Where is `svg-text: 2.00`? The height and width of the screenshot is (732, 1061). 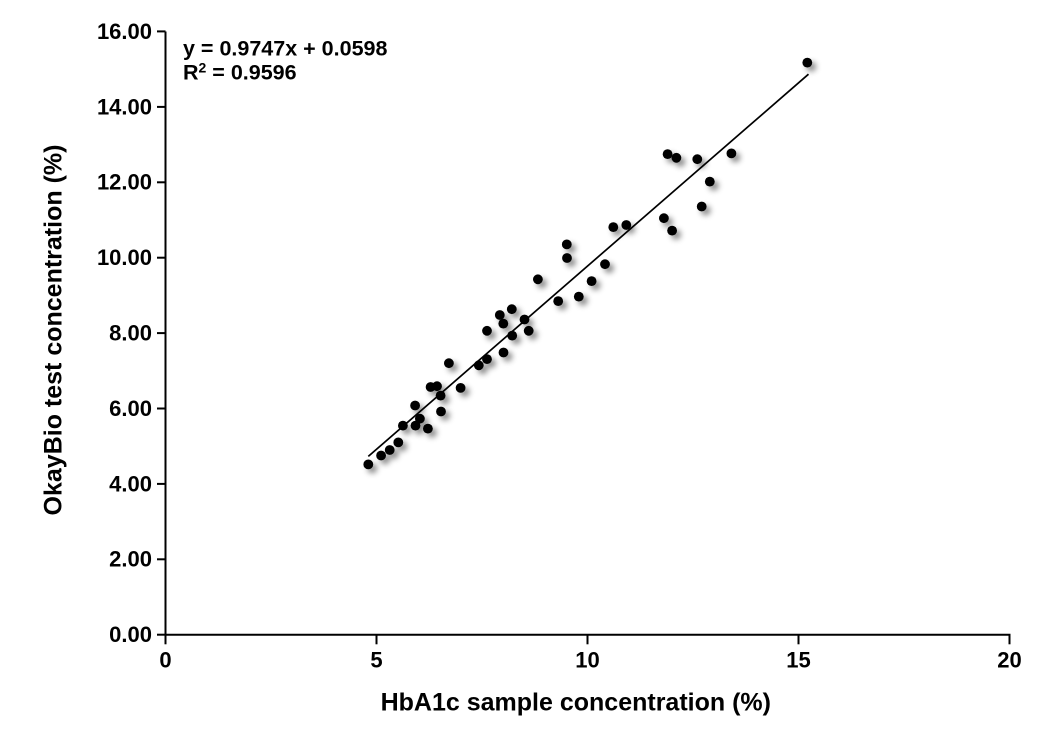 svg-text: 2.00 is located at coordinates (130, 559).